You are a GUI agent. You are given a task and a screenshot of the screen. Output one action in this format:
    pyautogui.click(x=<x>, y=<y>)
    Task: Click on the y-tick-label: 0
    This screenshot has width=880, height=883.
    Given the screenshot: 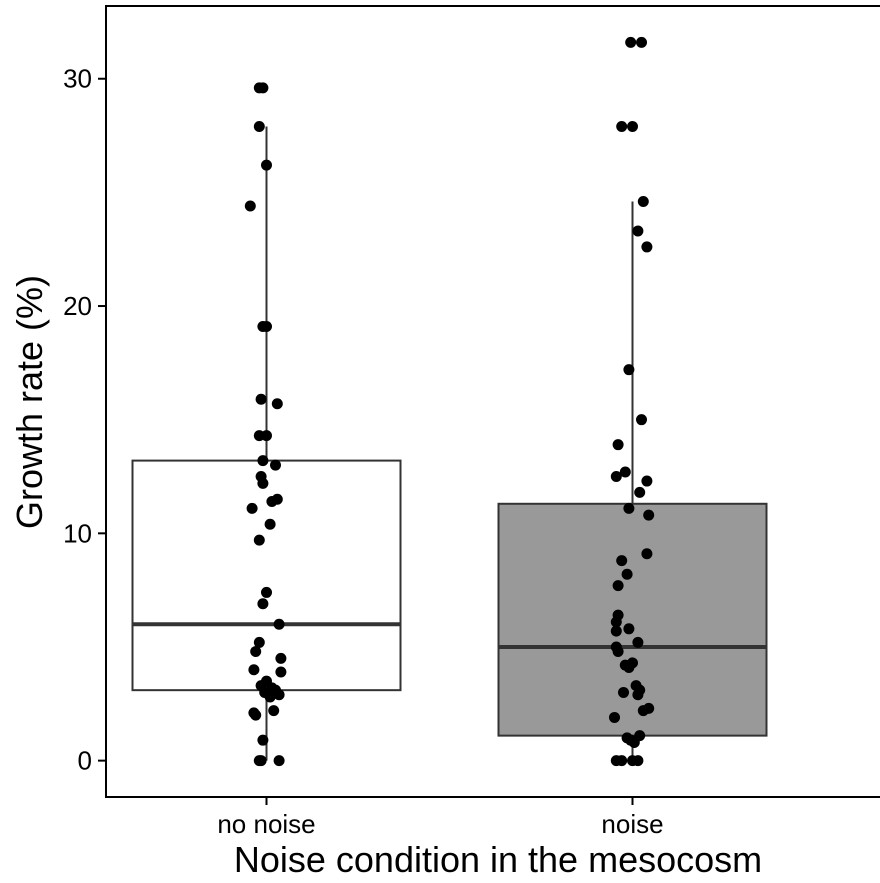 What is the action you would take?
    pyautogui.click(x=85, y=761)
    